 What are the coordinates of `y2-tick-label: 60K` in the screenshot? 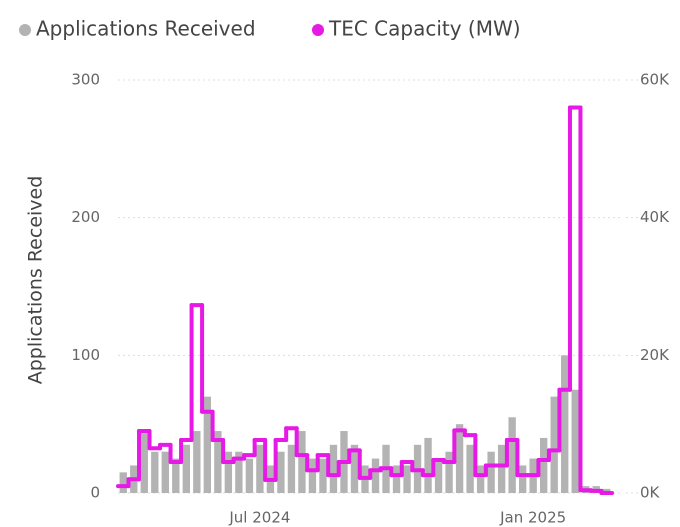 It's located at (655, 80).